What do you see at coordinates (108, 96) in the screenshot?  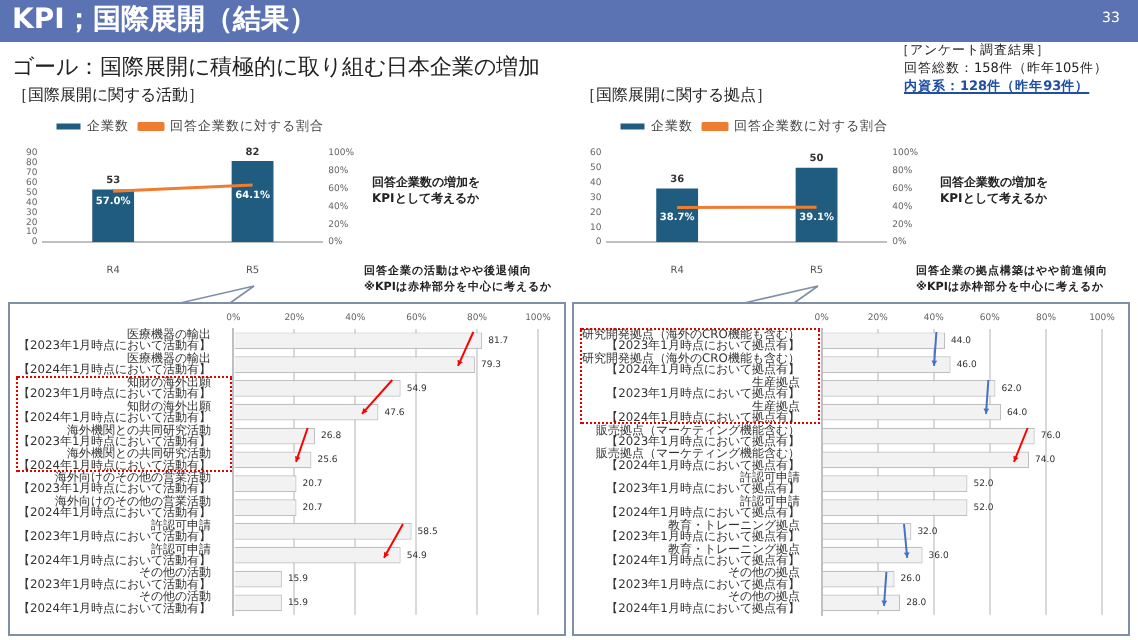 I see `chart-title: ［国際展開に関する活動］` at bounding box center [108, 96].